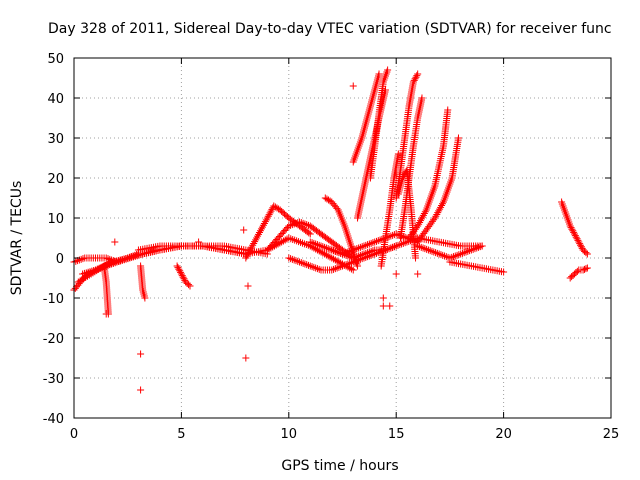  What do you see at coordinates (503, 434) in the screenshot?
I see `x-tick-label: 20` at bounding box center [503, 434].